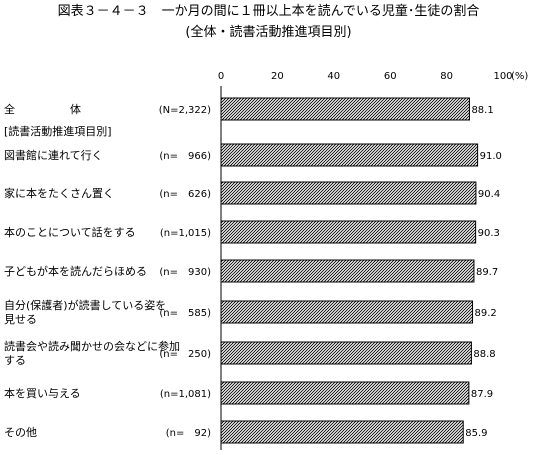 This screenshot has height=455, width=537. I want to click on data-label: 90.4, so click(489, 194).